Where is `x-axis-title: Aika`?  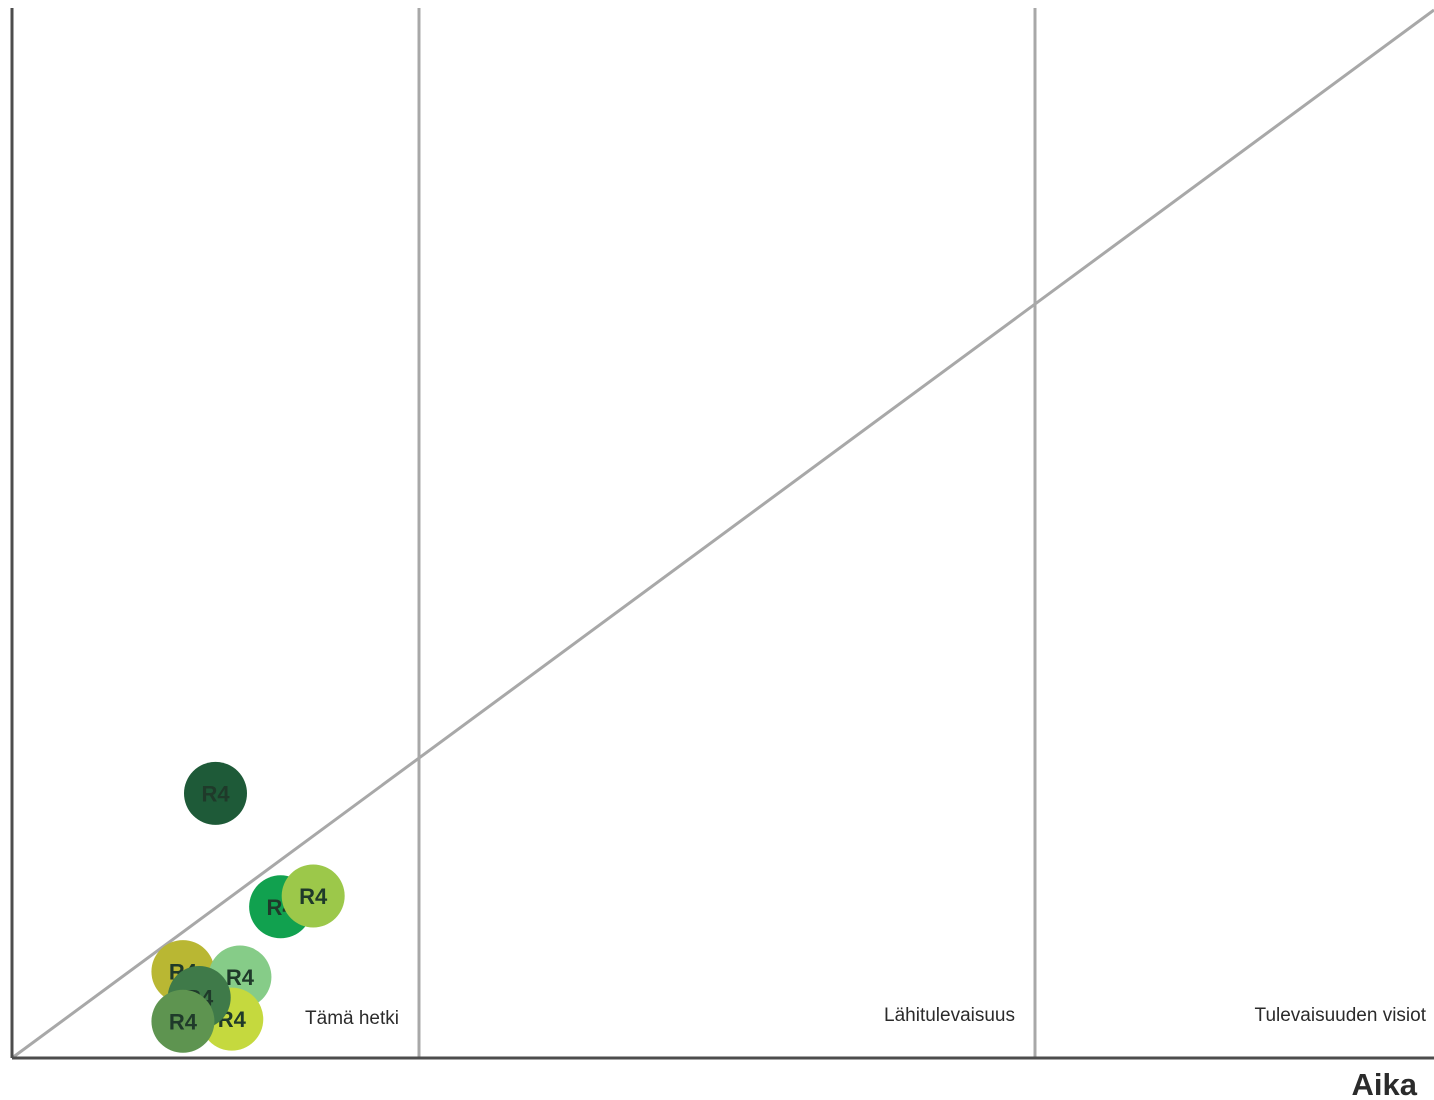
x-axis-title: Aika is located at coordinates (1385, 1083).